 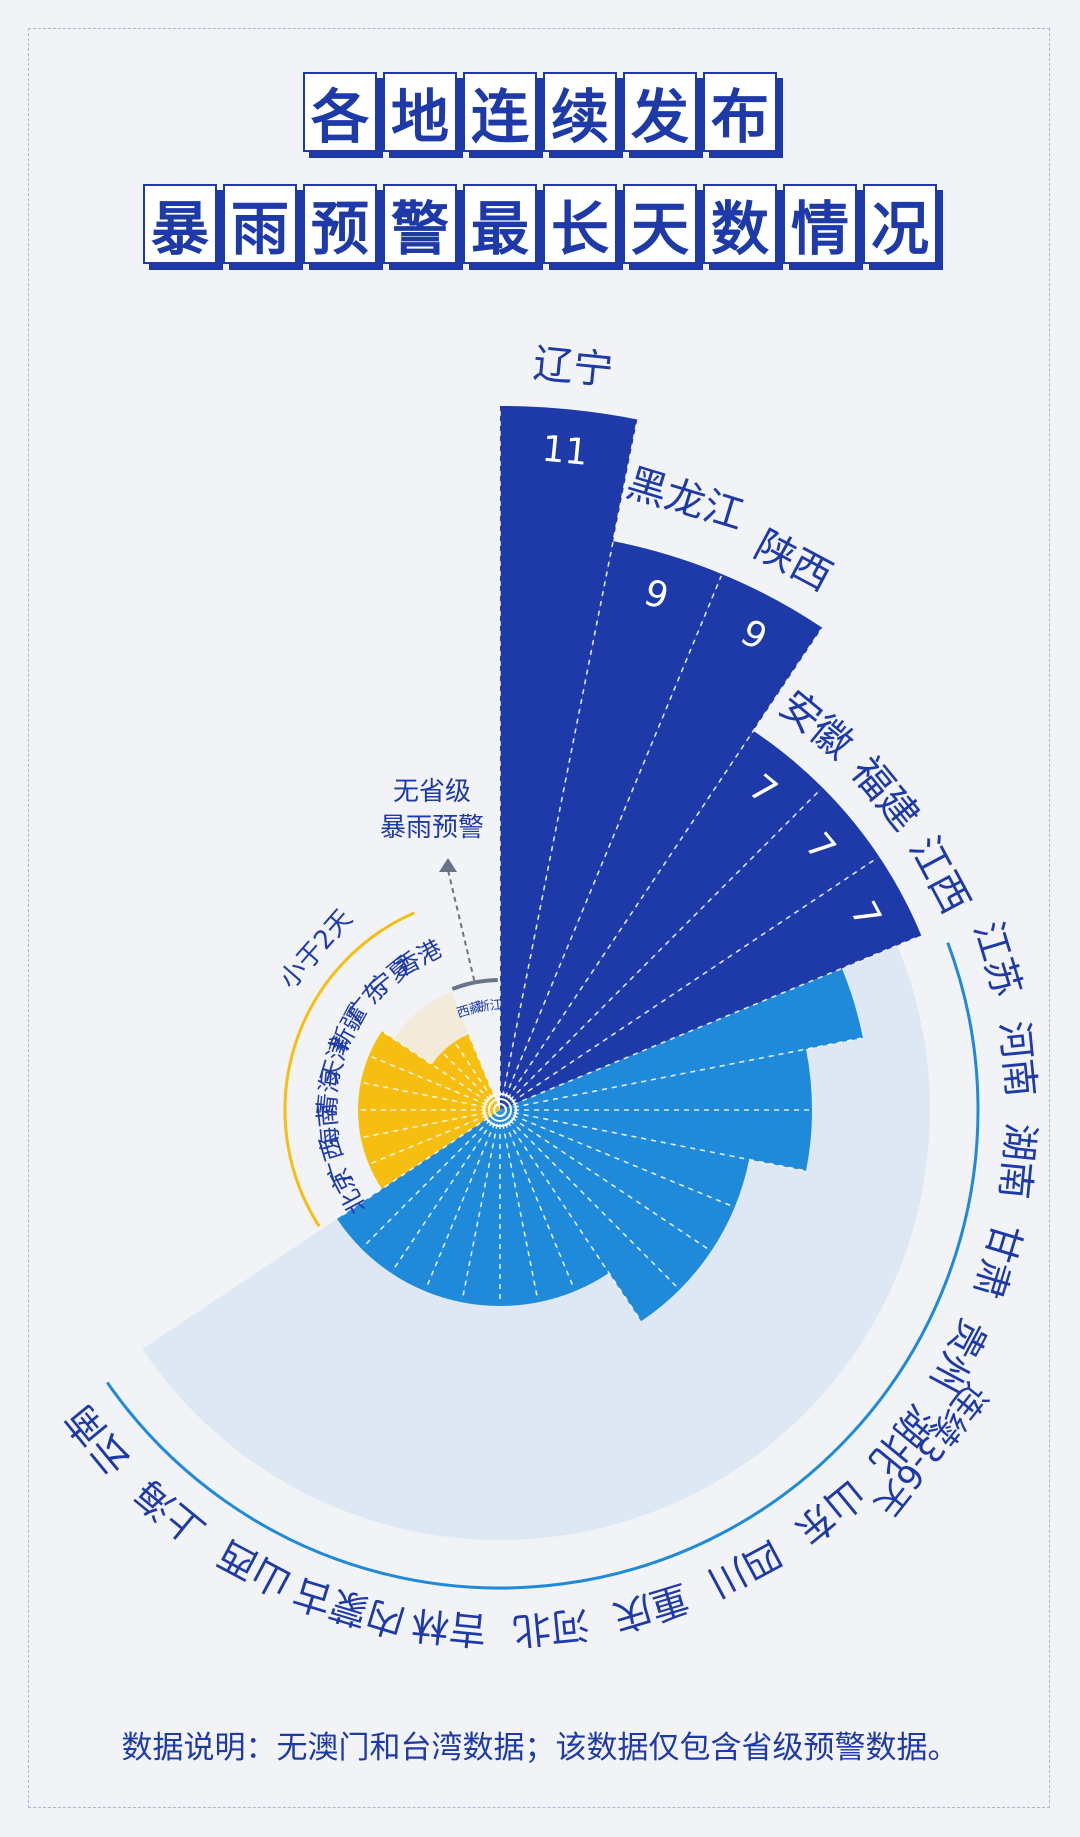 I want to click on title-char: 发, so click(x=660, y=112).